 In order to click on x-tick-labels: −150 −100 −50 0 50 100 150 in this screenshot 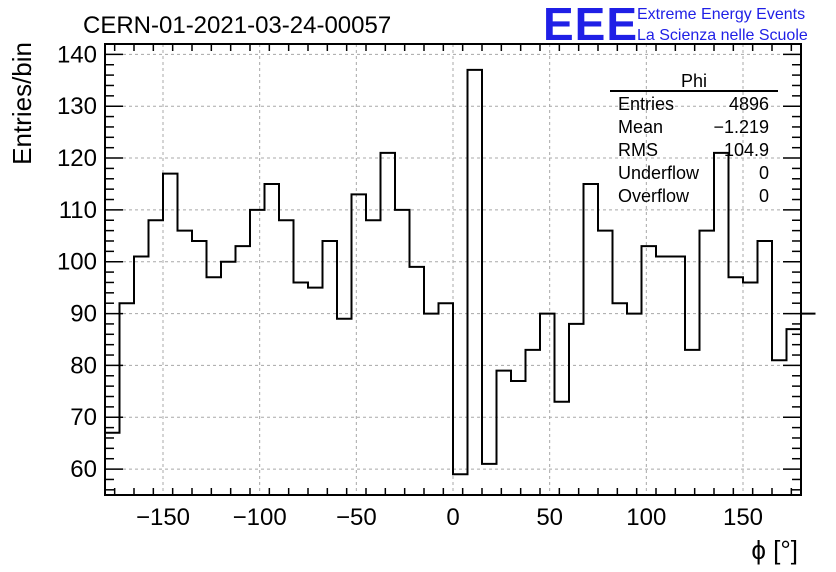, I will do `click(449, 517)`.